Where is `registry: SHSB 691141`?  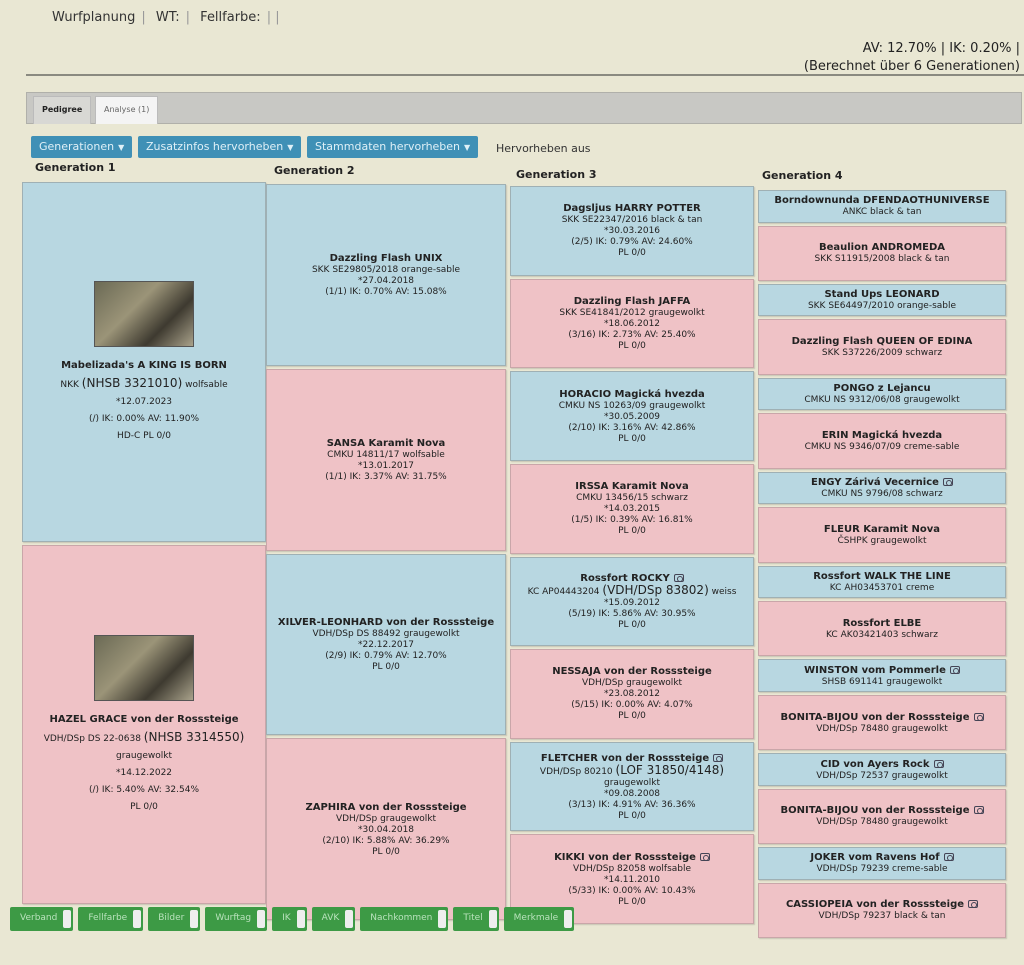
registry: SHSB 691141 is located at coordinates (852, 681).